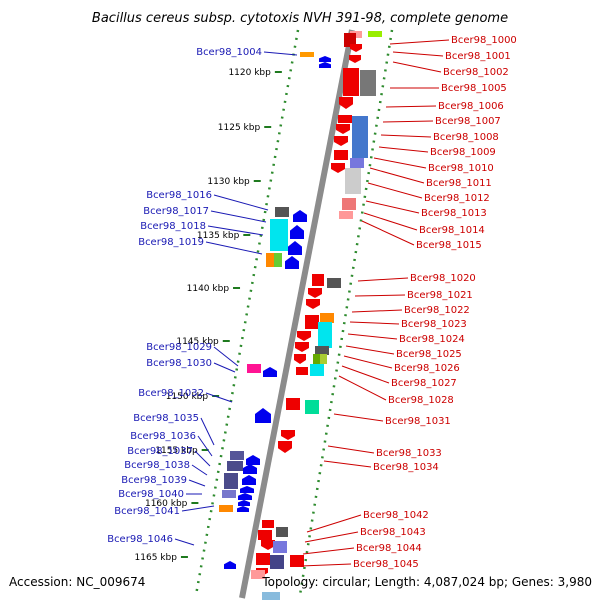 Image resolution: width=600 pixels, height=600 pixels. Describe the element at coordinates (463, 152) in the screenshot. I see `right-gene-label: Bcer98_1009` at that location.